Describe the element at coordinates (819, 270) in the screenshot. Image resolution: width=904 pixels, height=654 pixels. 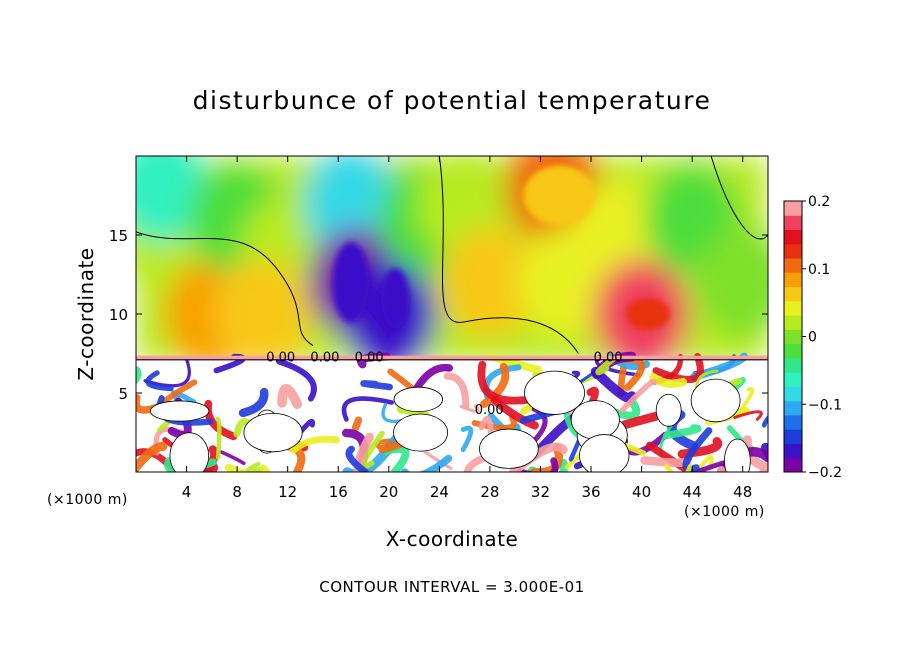
I see `colorbar-label-1: 0.1` at that location.